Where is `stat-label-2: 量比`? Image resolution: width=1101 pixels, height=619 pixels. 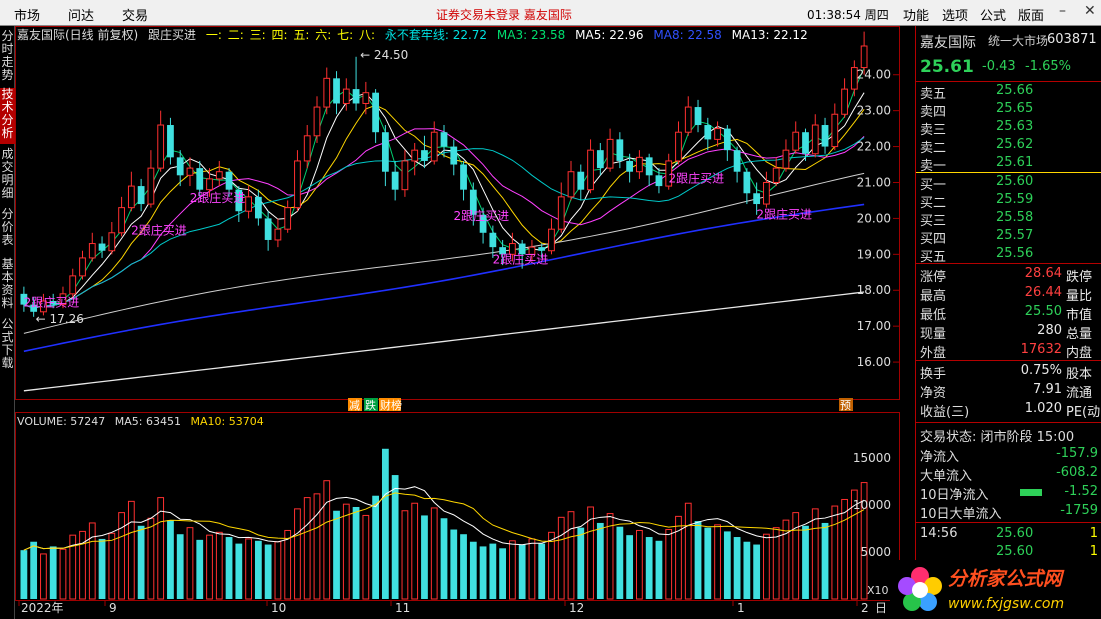 stat-label-2: 量比 is located at coordinates (1079, 296).